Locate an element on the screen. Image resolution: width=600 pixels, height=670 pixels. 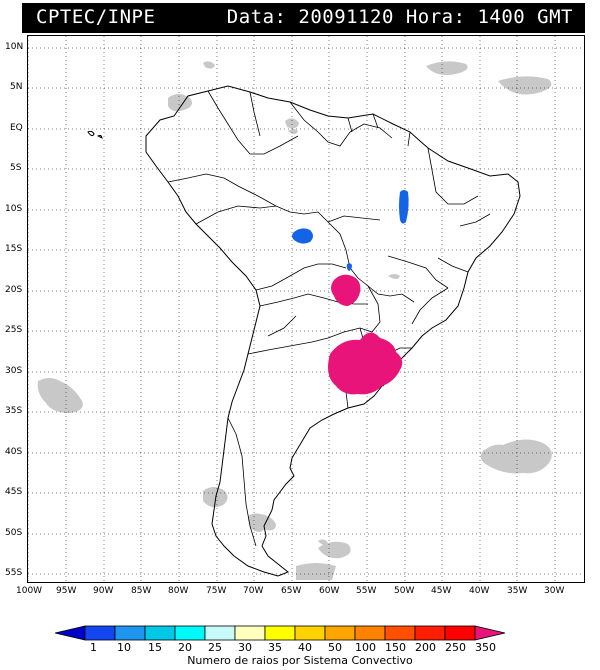
lon-label: 60W is located at coordinates (329, 591).